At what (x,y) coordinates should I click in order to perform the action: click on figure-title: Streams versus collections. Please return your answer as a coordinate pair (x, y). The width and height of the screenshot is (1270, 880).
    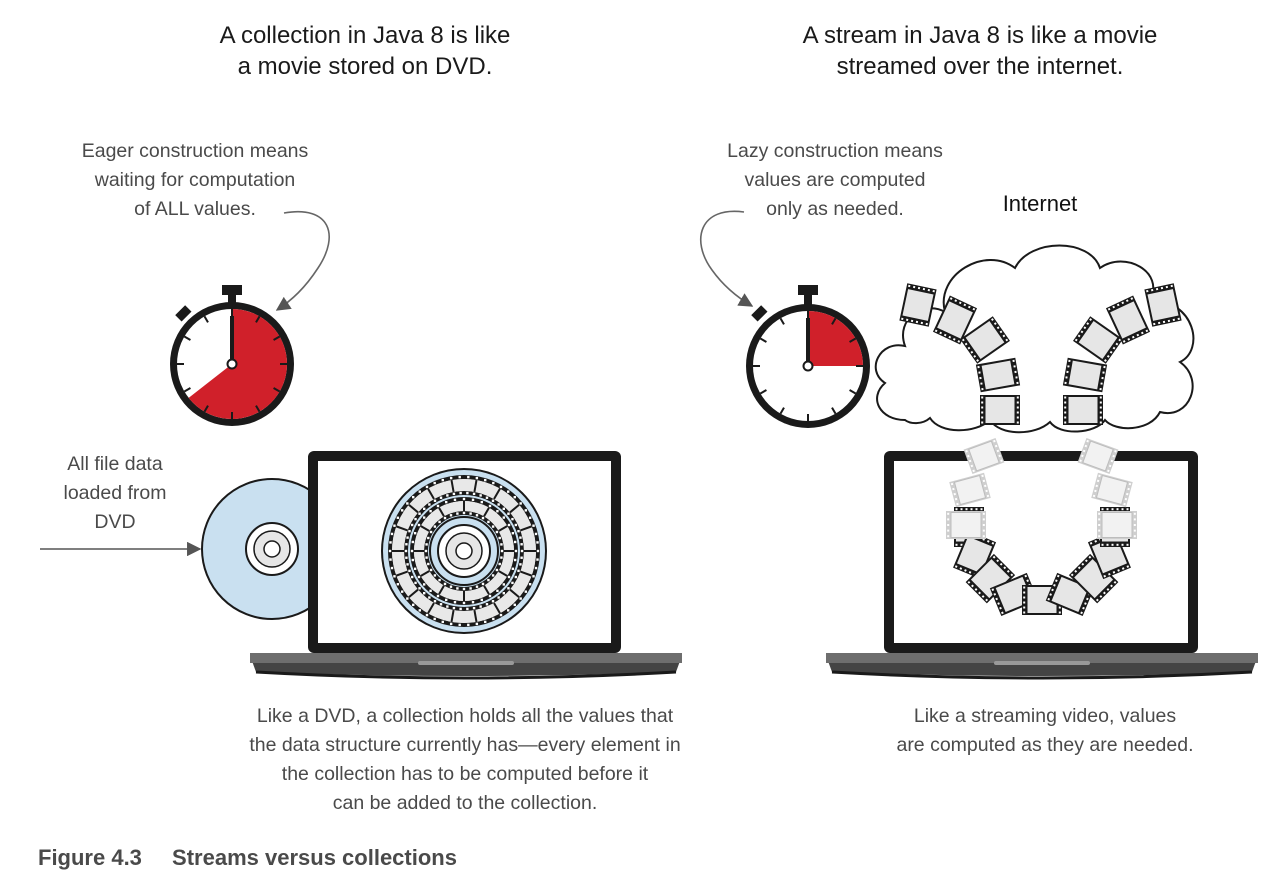
    Looking at the image, I should click on (314, 857).